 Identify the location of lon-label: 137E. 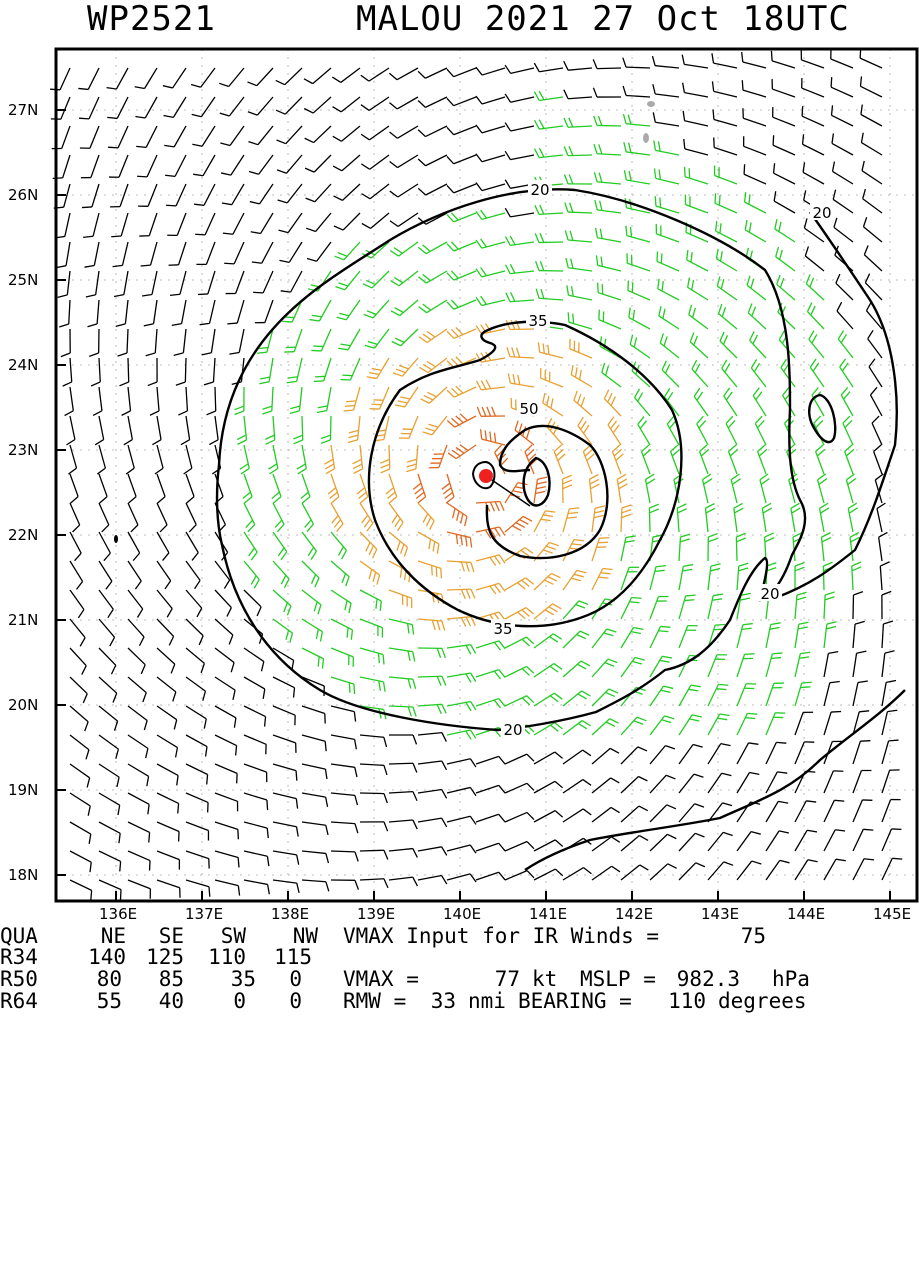
(204, 914).